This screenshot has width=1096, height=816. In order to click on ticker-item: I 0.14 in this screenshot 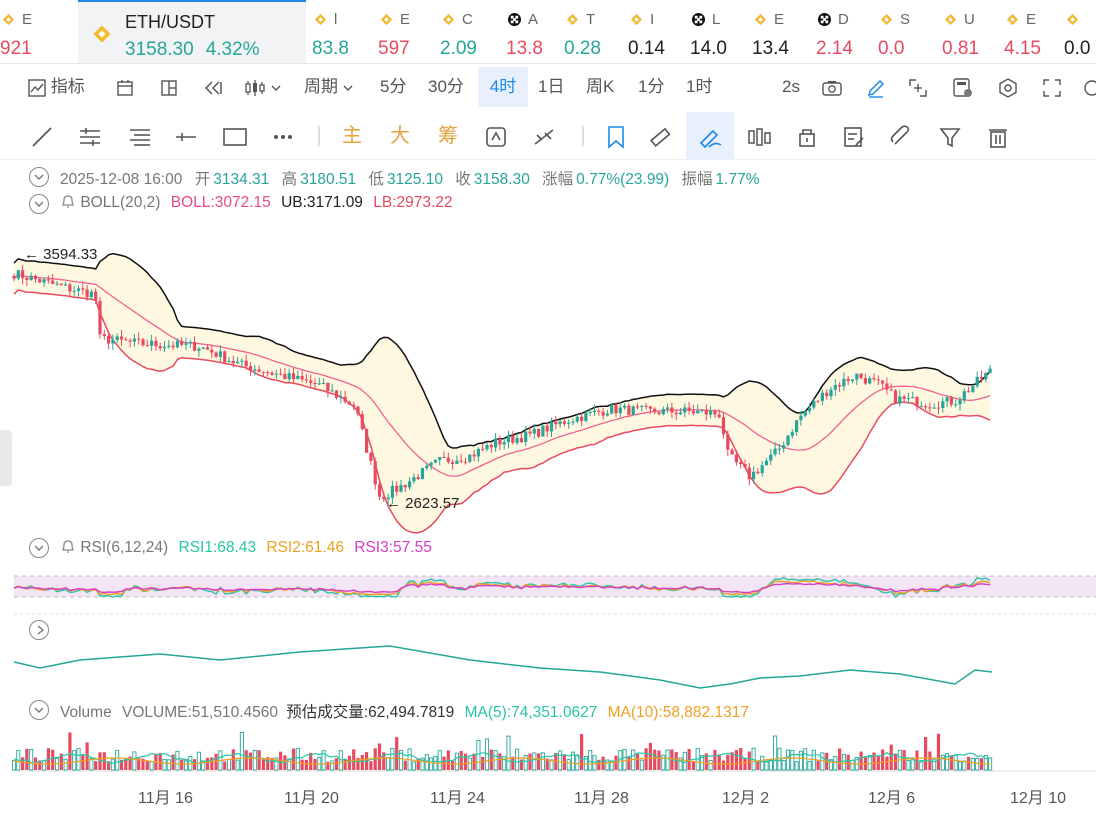, I will do `click(656, 31)`.